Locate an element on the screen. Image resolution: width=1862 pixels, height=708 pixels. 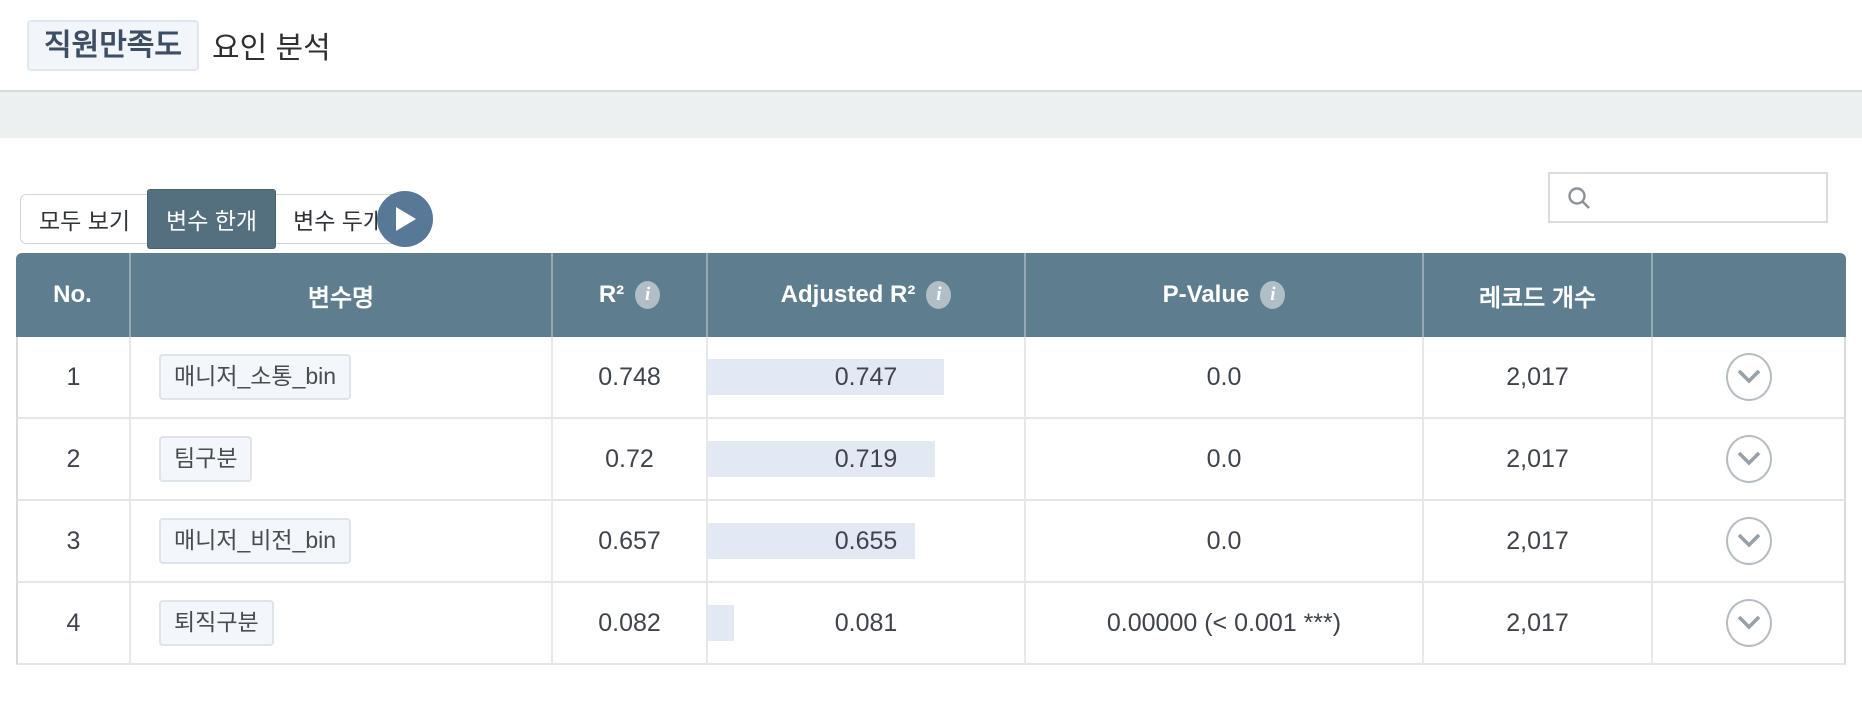
adjusted-r2-cell: 0.719 is located at coordinates (867, 460).